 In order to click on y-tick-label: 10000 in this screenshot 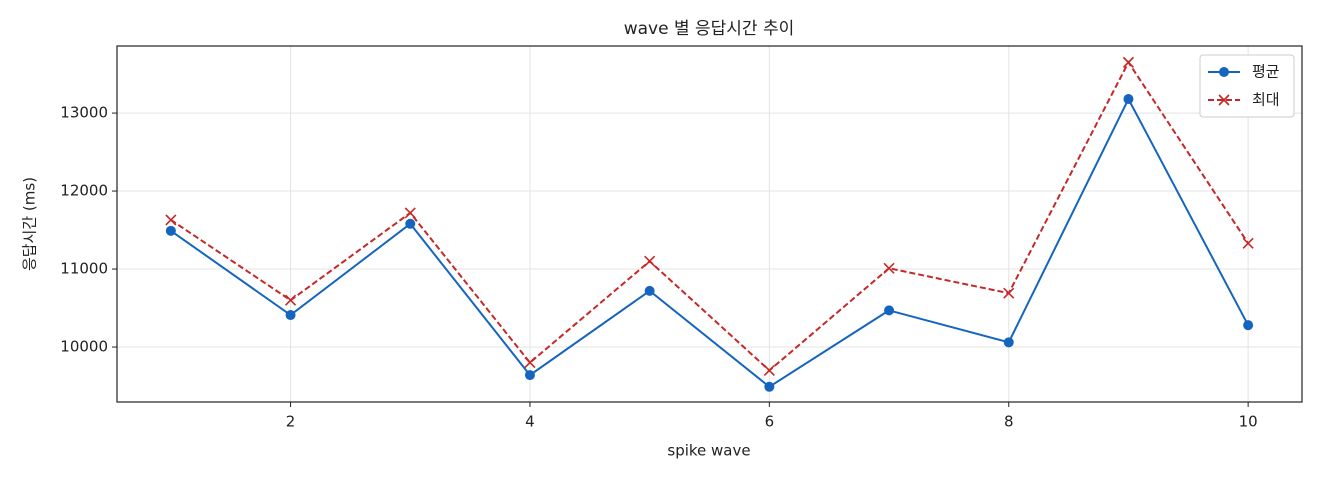, I will do `click(84, 347)`.